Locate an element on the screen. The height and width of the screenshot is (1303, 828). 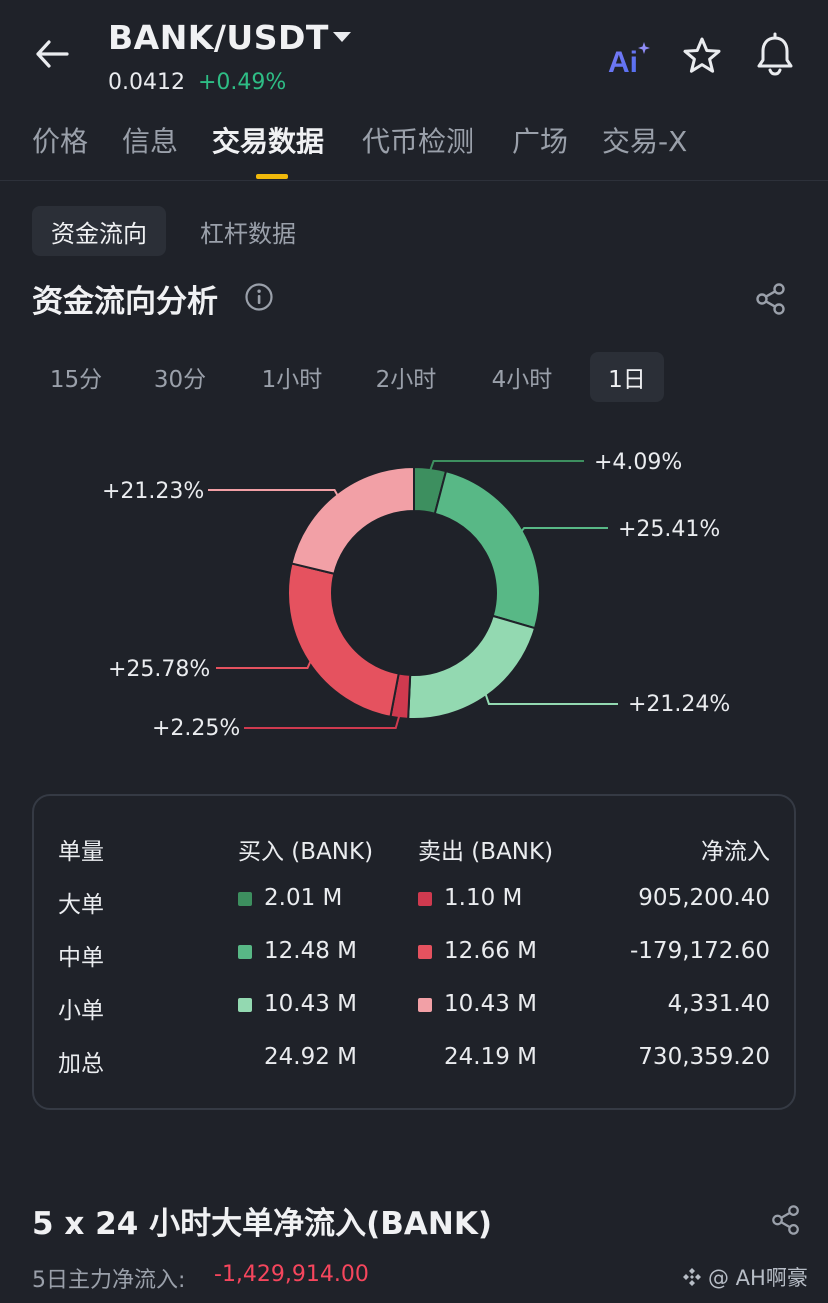
range-1d: 1日 is located at coordinates (627, 377).